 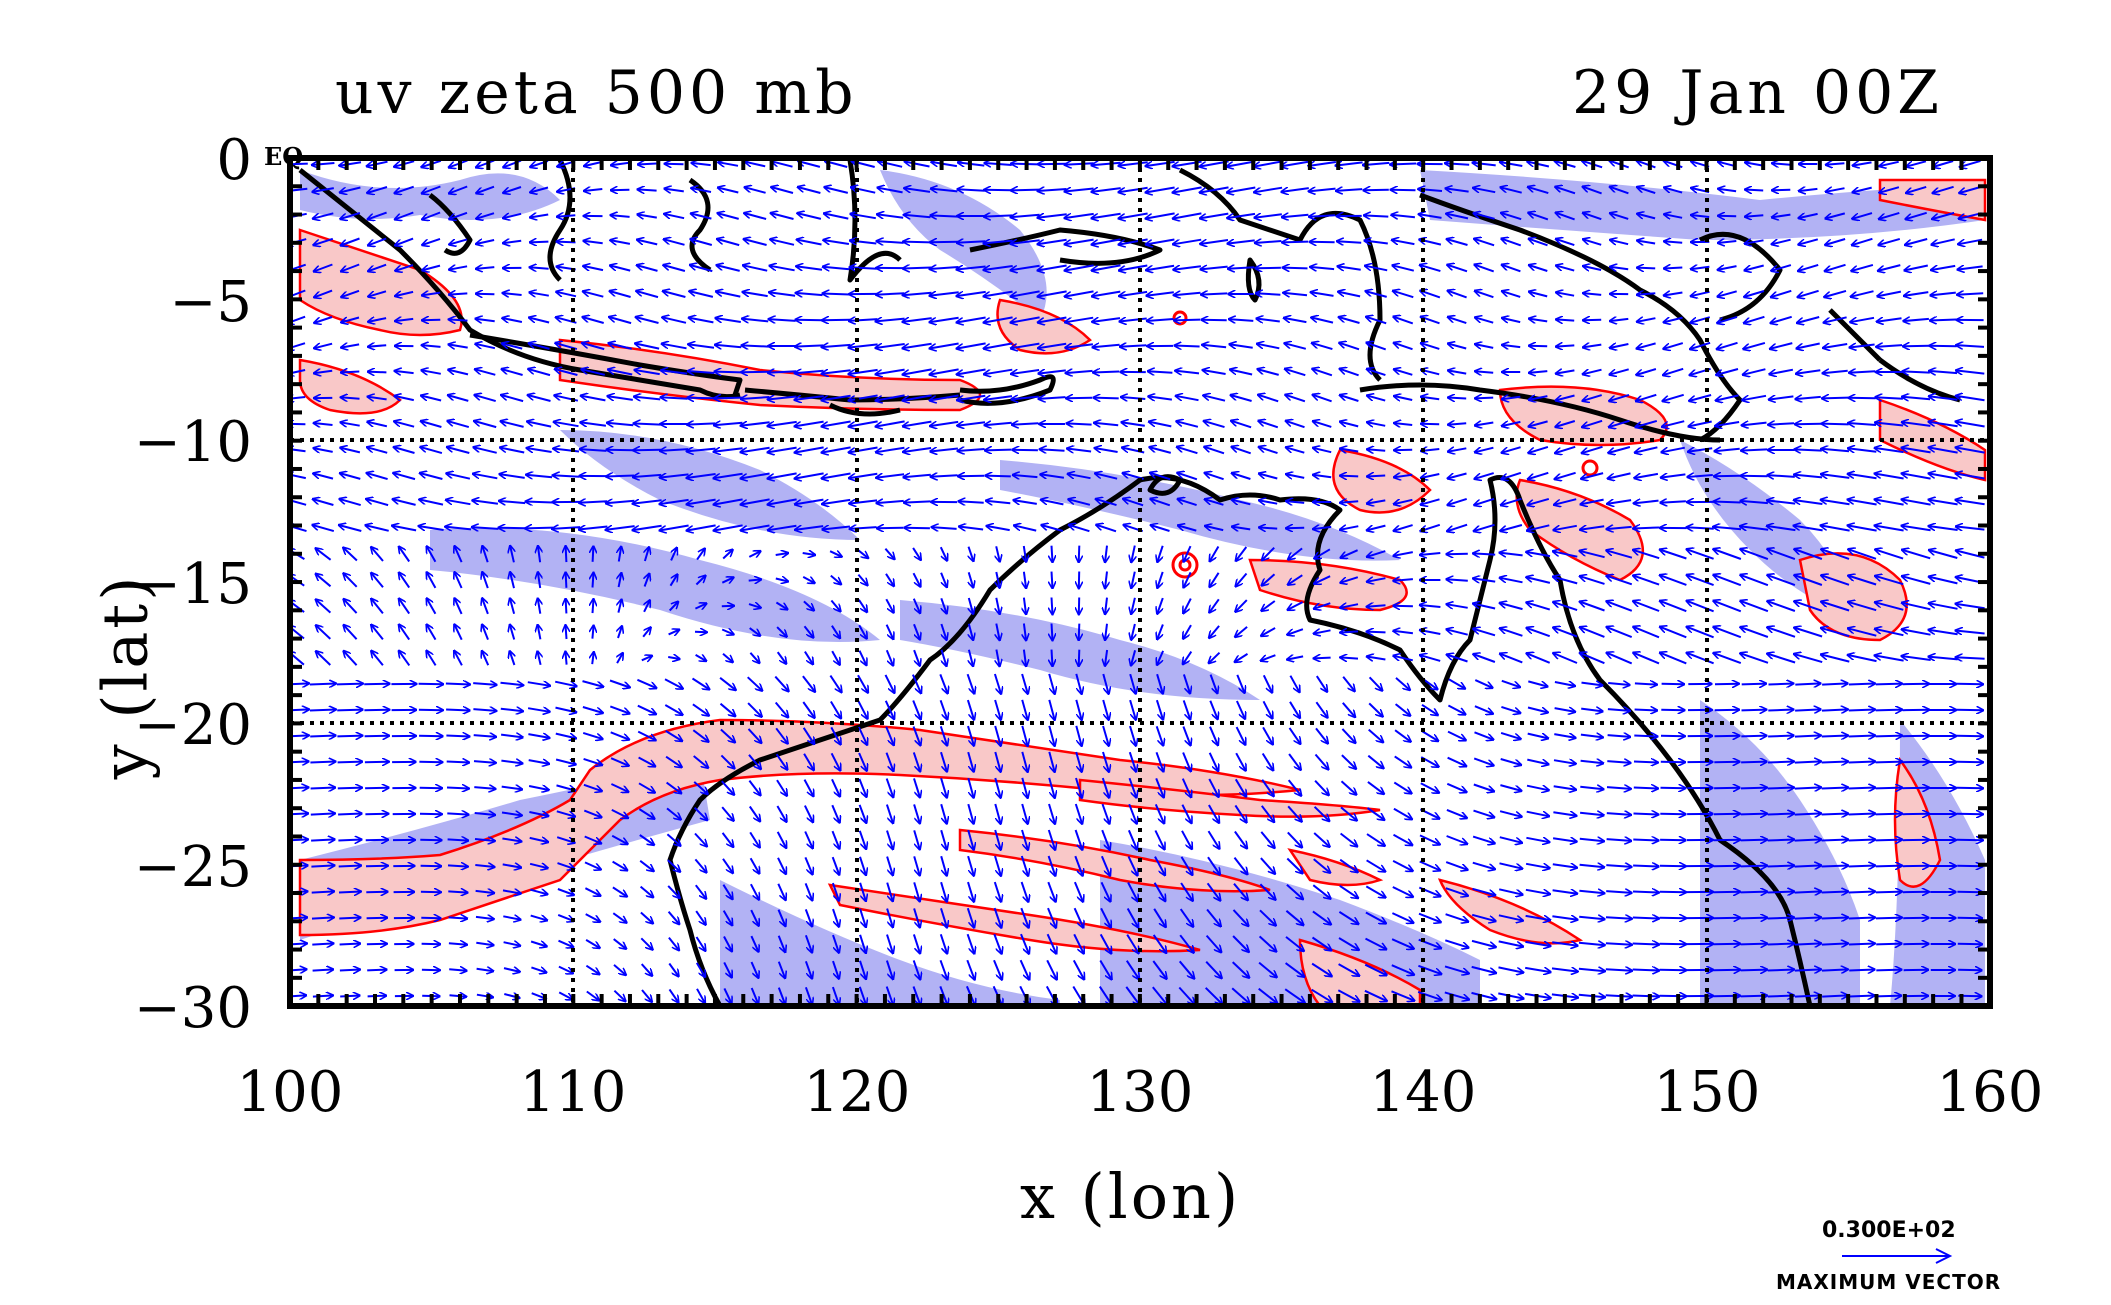 I want to click on ytick-0: 0, so click(x=234, y=160).